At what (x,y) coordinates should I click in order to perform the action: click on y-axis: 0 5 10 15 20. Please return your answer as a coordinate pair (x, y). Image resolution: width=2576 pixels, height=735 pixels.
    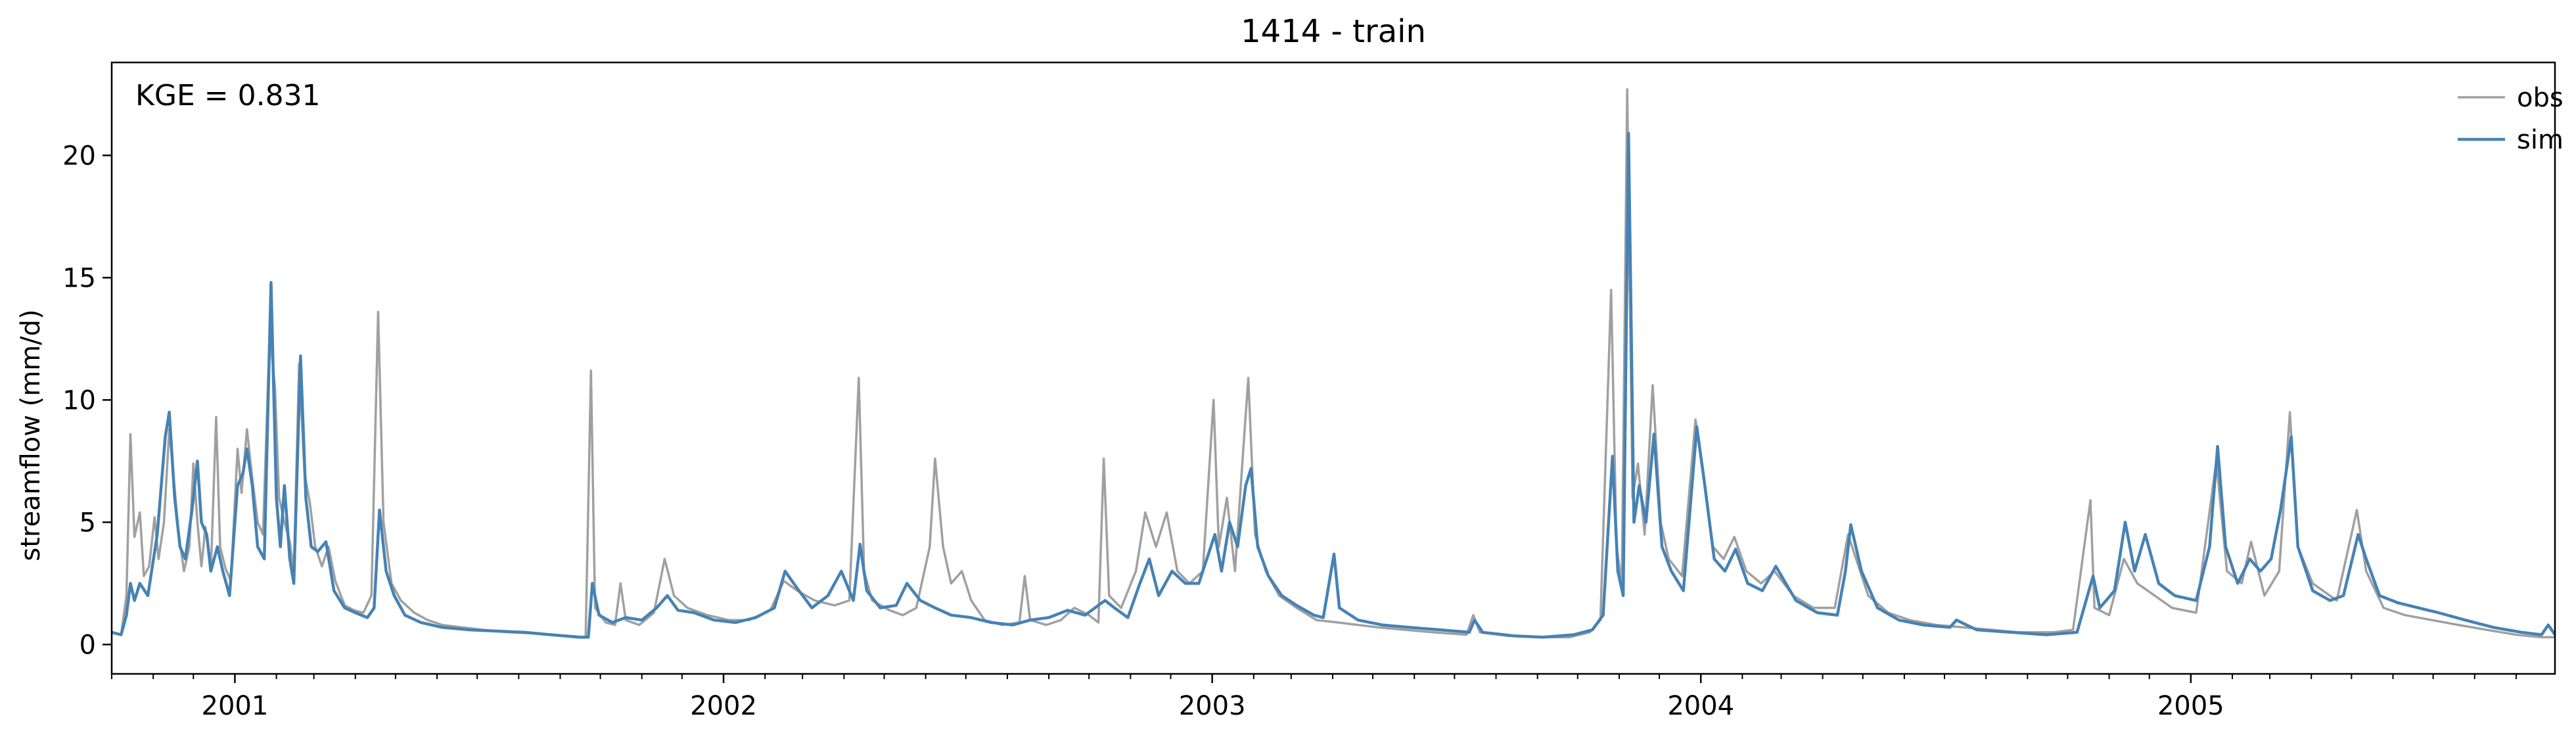
    Looking at the image, I should click on (87, 401).